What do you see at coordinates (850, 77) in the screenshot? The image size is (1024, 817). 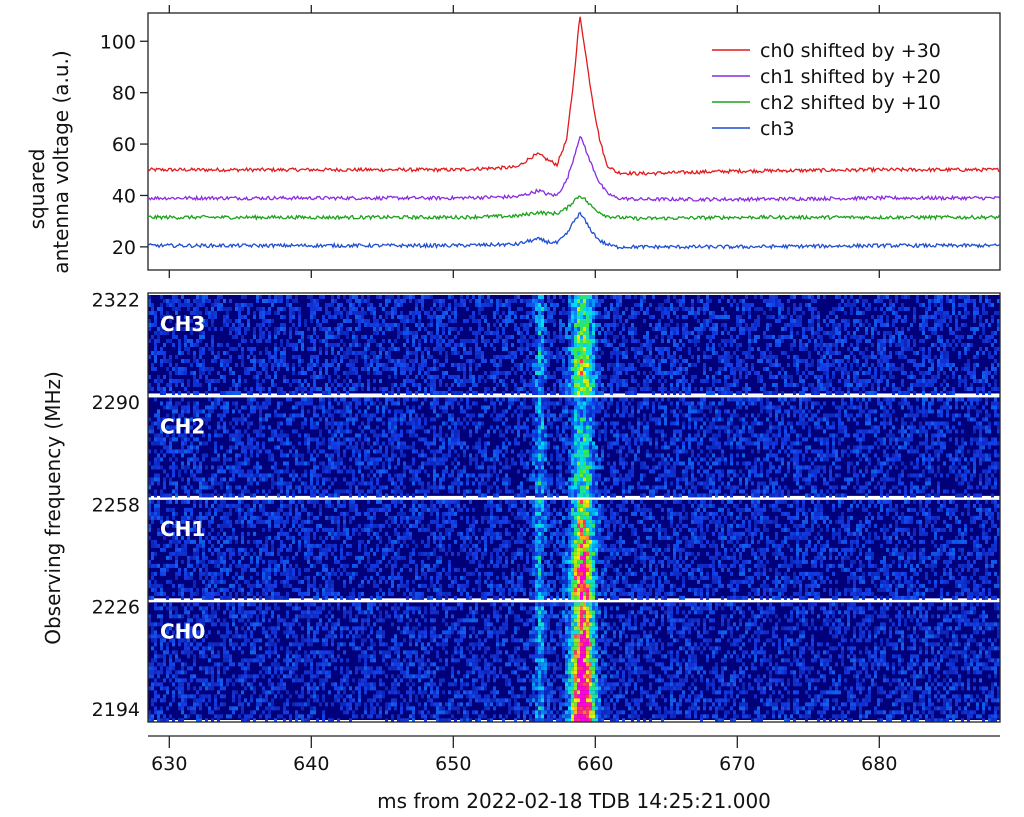 I see `legend-label-ch1: ch1 shifted by +20` at bounding box center [850, 77].